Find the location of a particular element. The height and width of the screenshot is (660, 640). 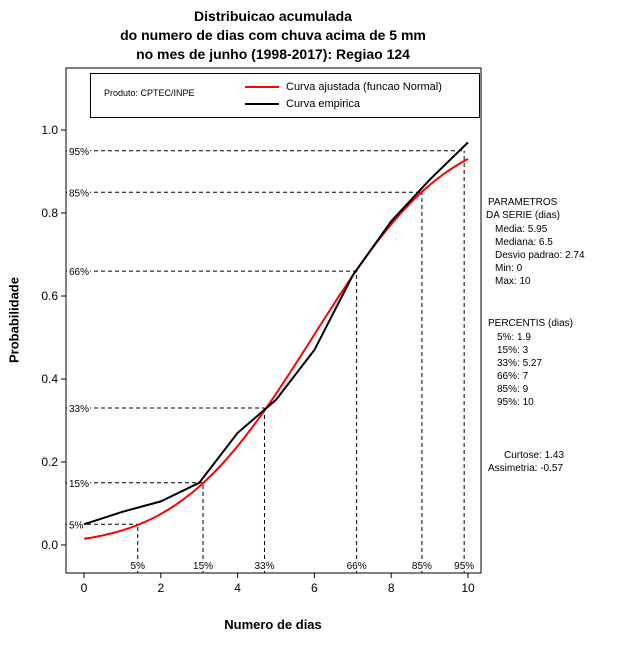

fitted-line-swatch is located at coordinates (262, 87).